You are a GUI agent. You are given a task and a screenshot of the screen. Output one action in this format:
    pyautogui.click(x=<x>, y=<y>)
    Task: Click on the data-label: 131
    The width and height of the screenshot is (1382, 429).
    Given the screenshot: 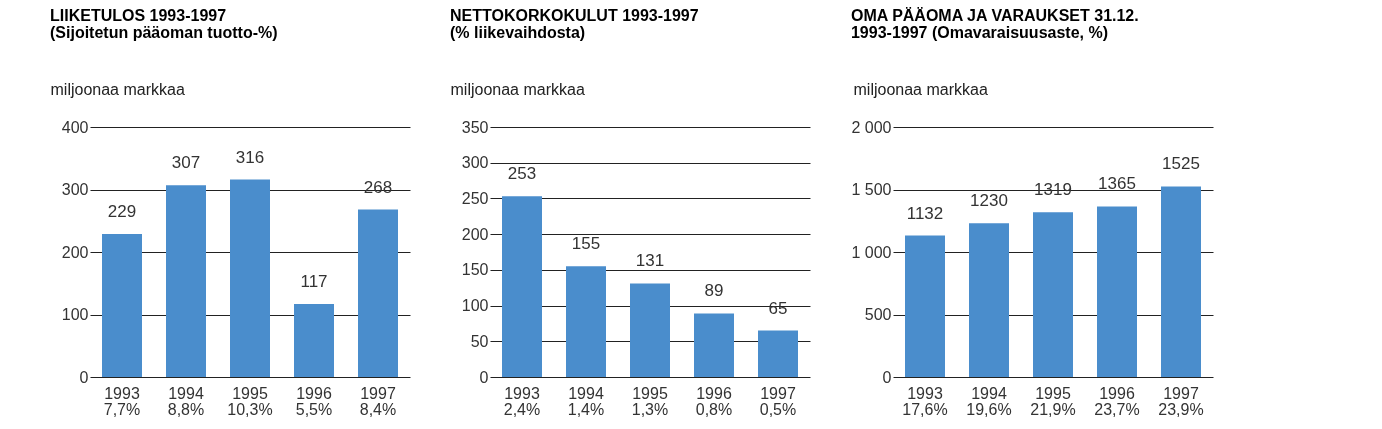 What is the action you would take?
    pyautogui.click(x=650, y=261)
    